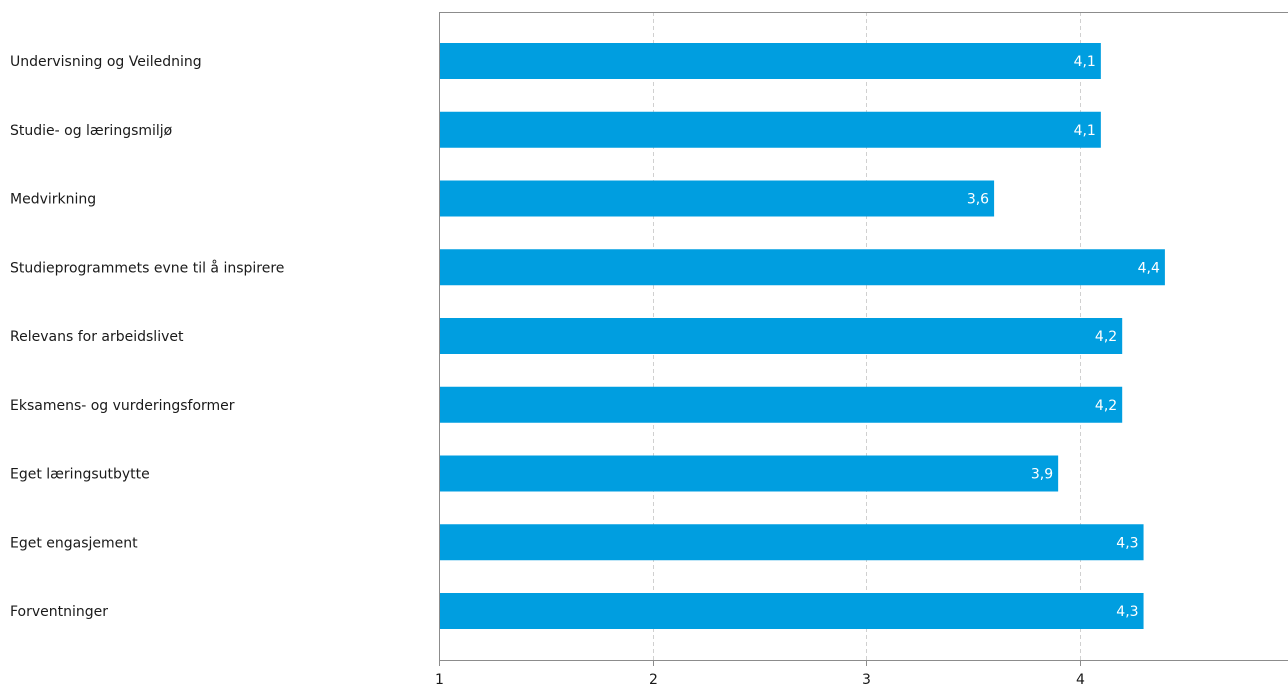 This screenshot has width=1288, height=692. I want to click on x-tick-label: 4, so click(1080, 680).